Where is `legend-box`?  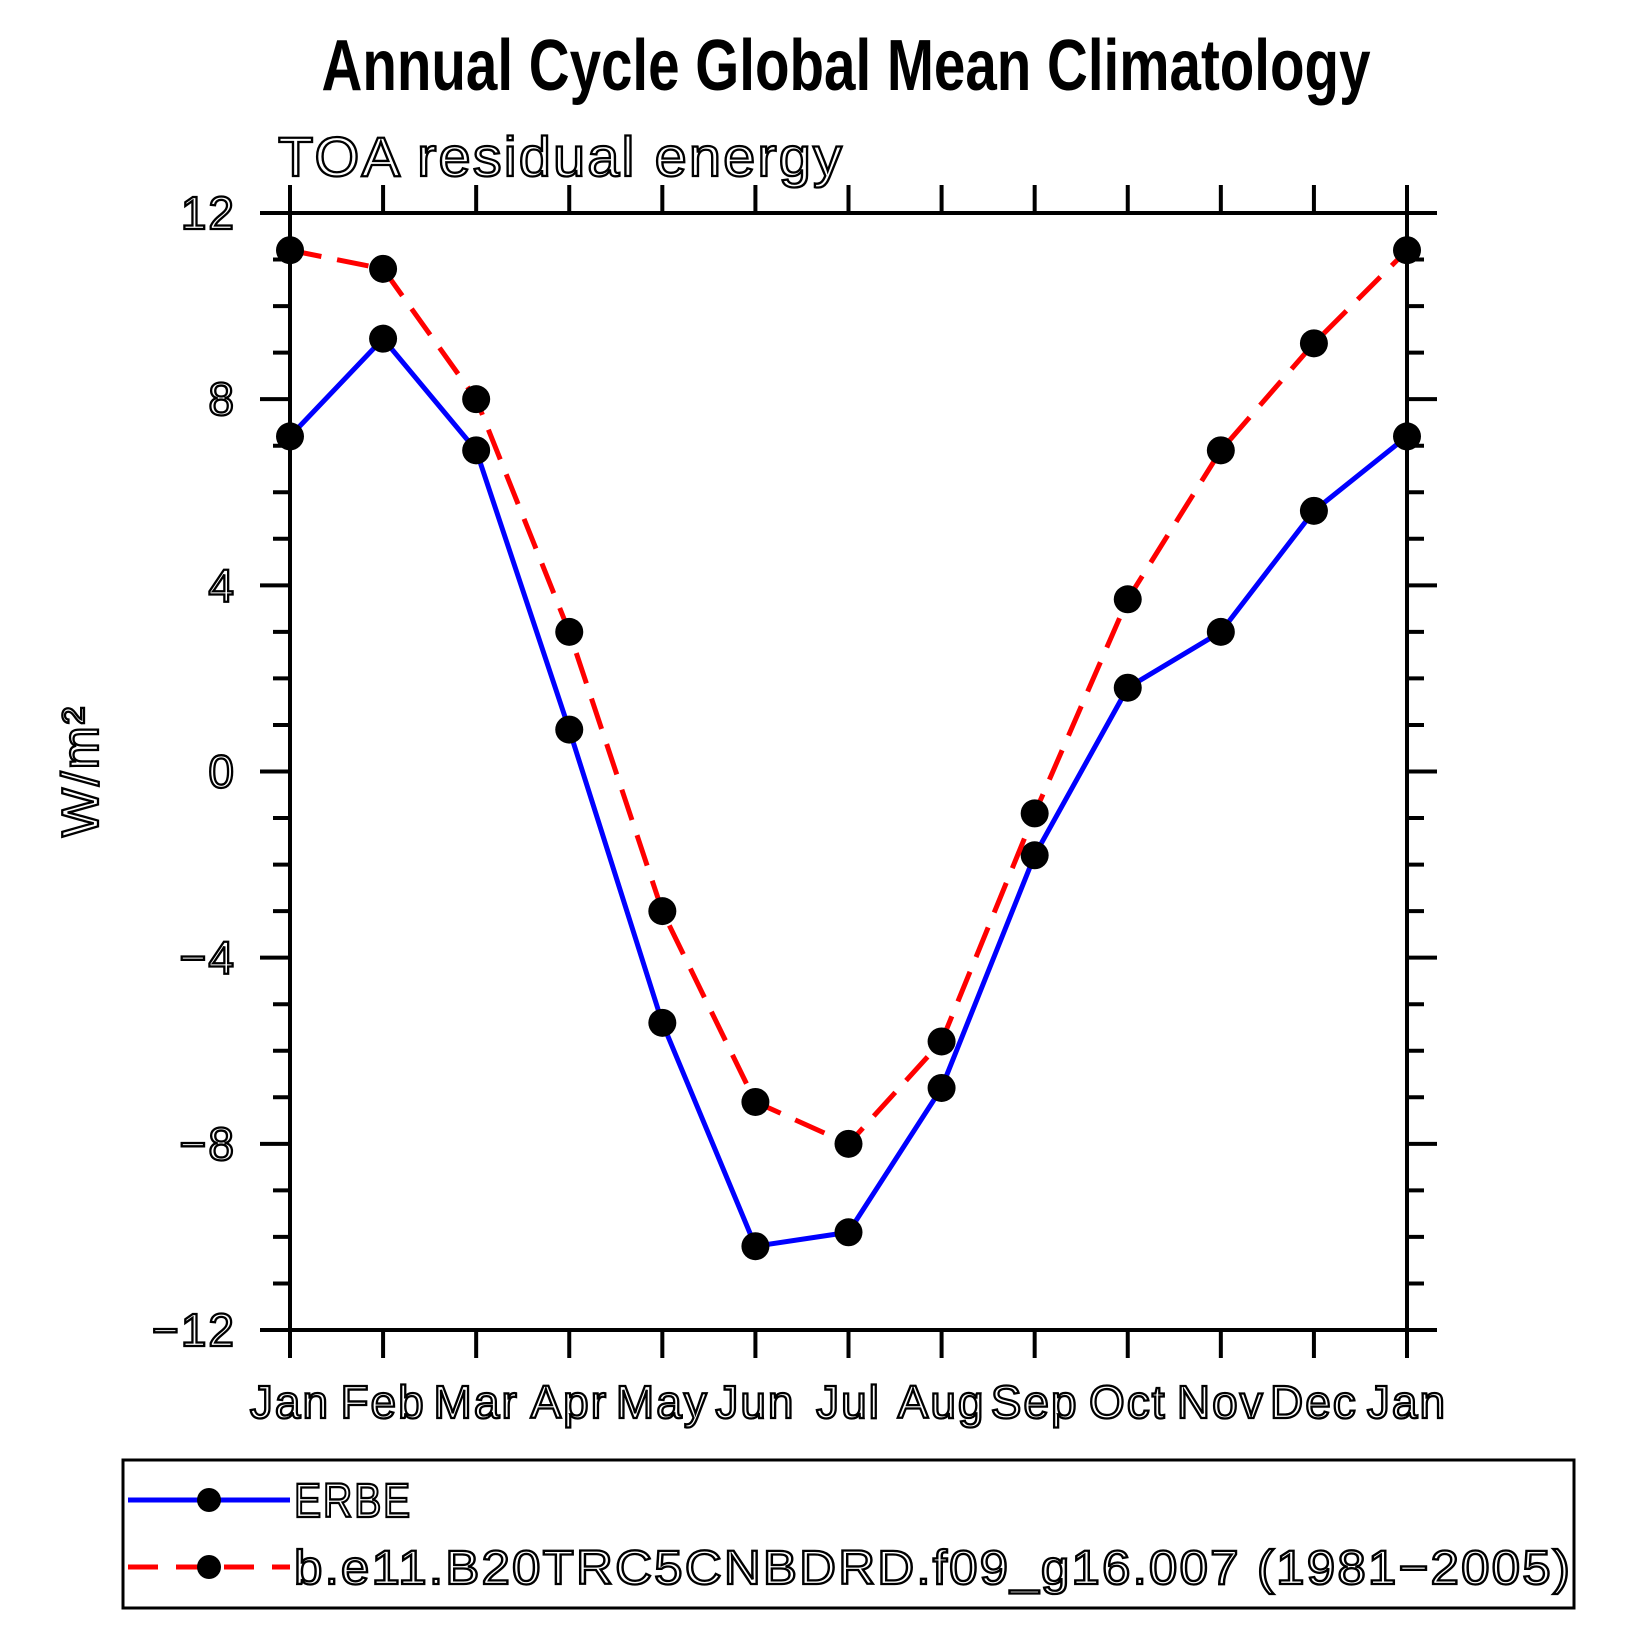 legend-box is located at coordinates (848, 1534).